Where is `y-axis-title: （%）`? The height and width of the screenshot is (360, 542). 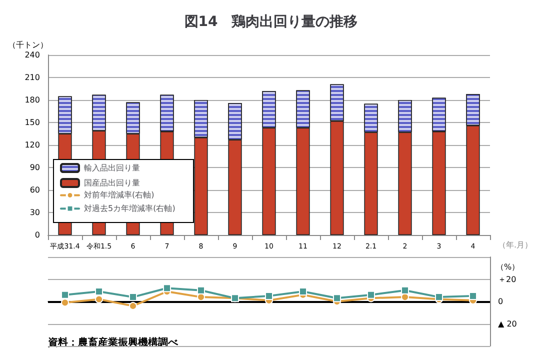
y-axis-title: （%） is located at coordinates (508, 267).